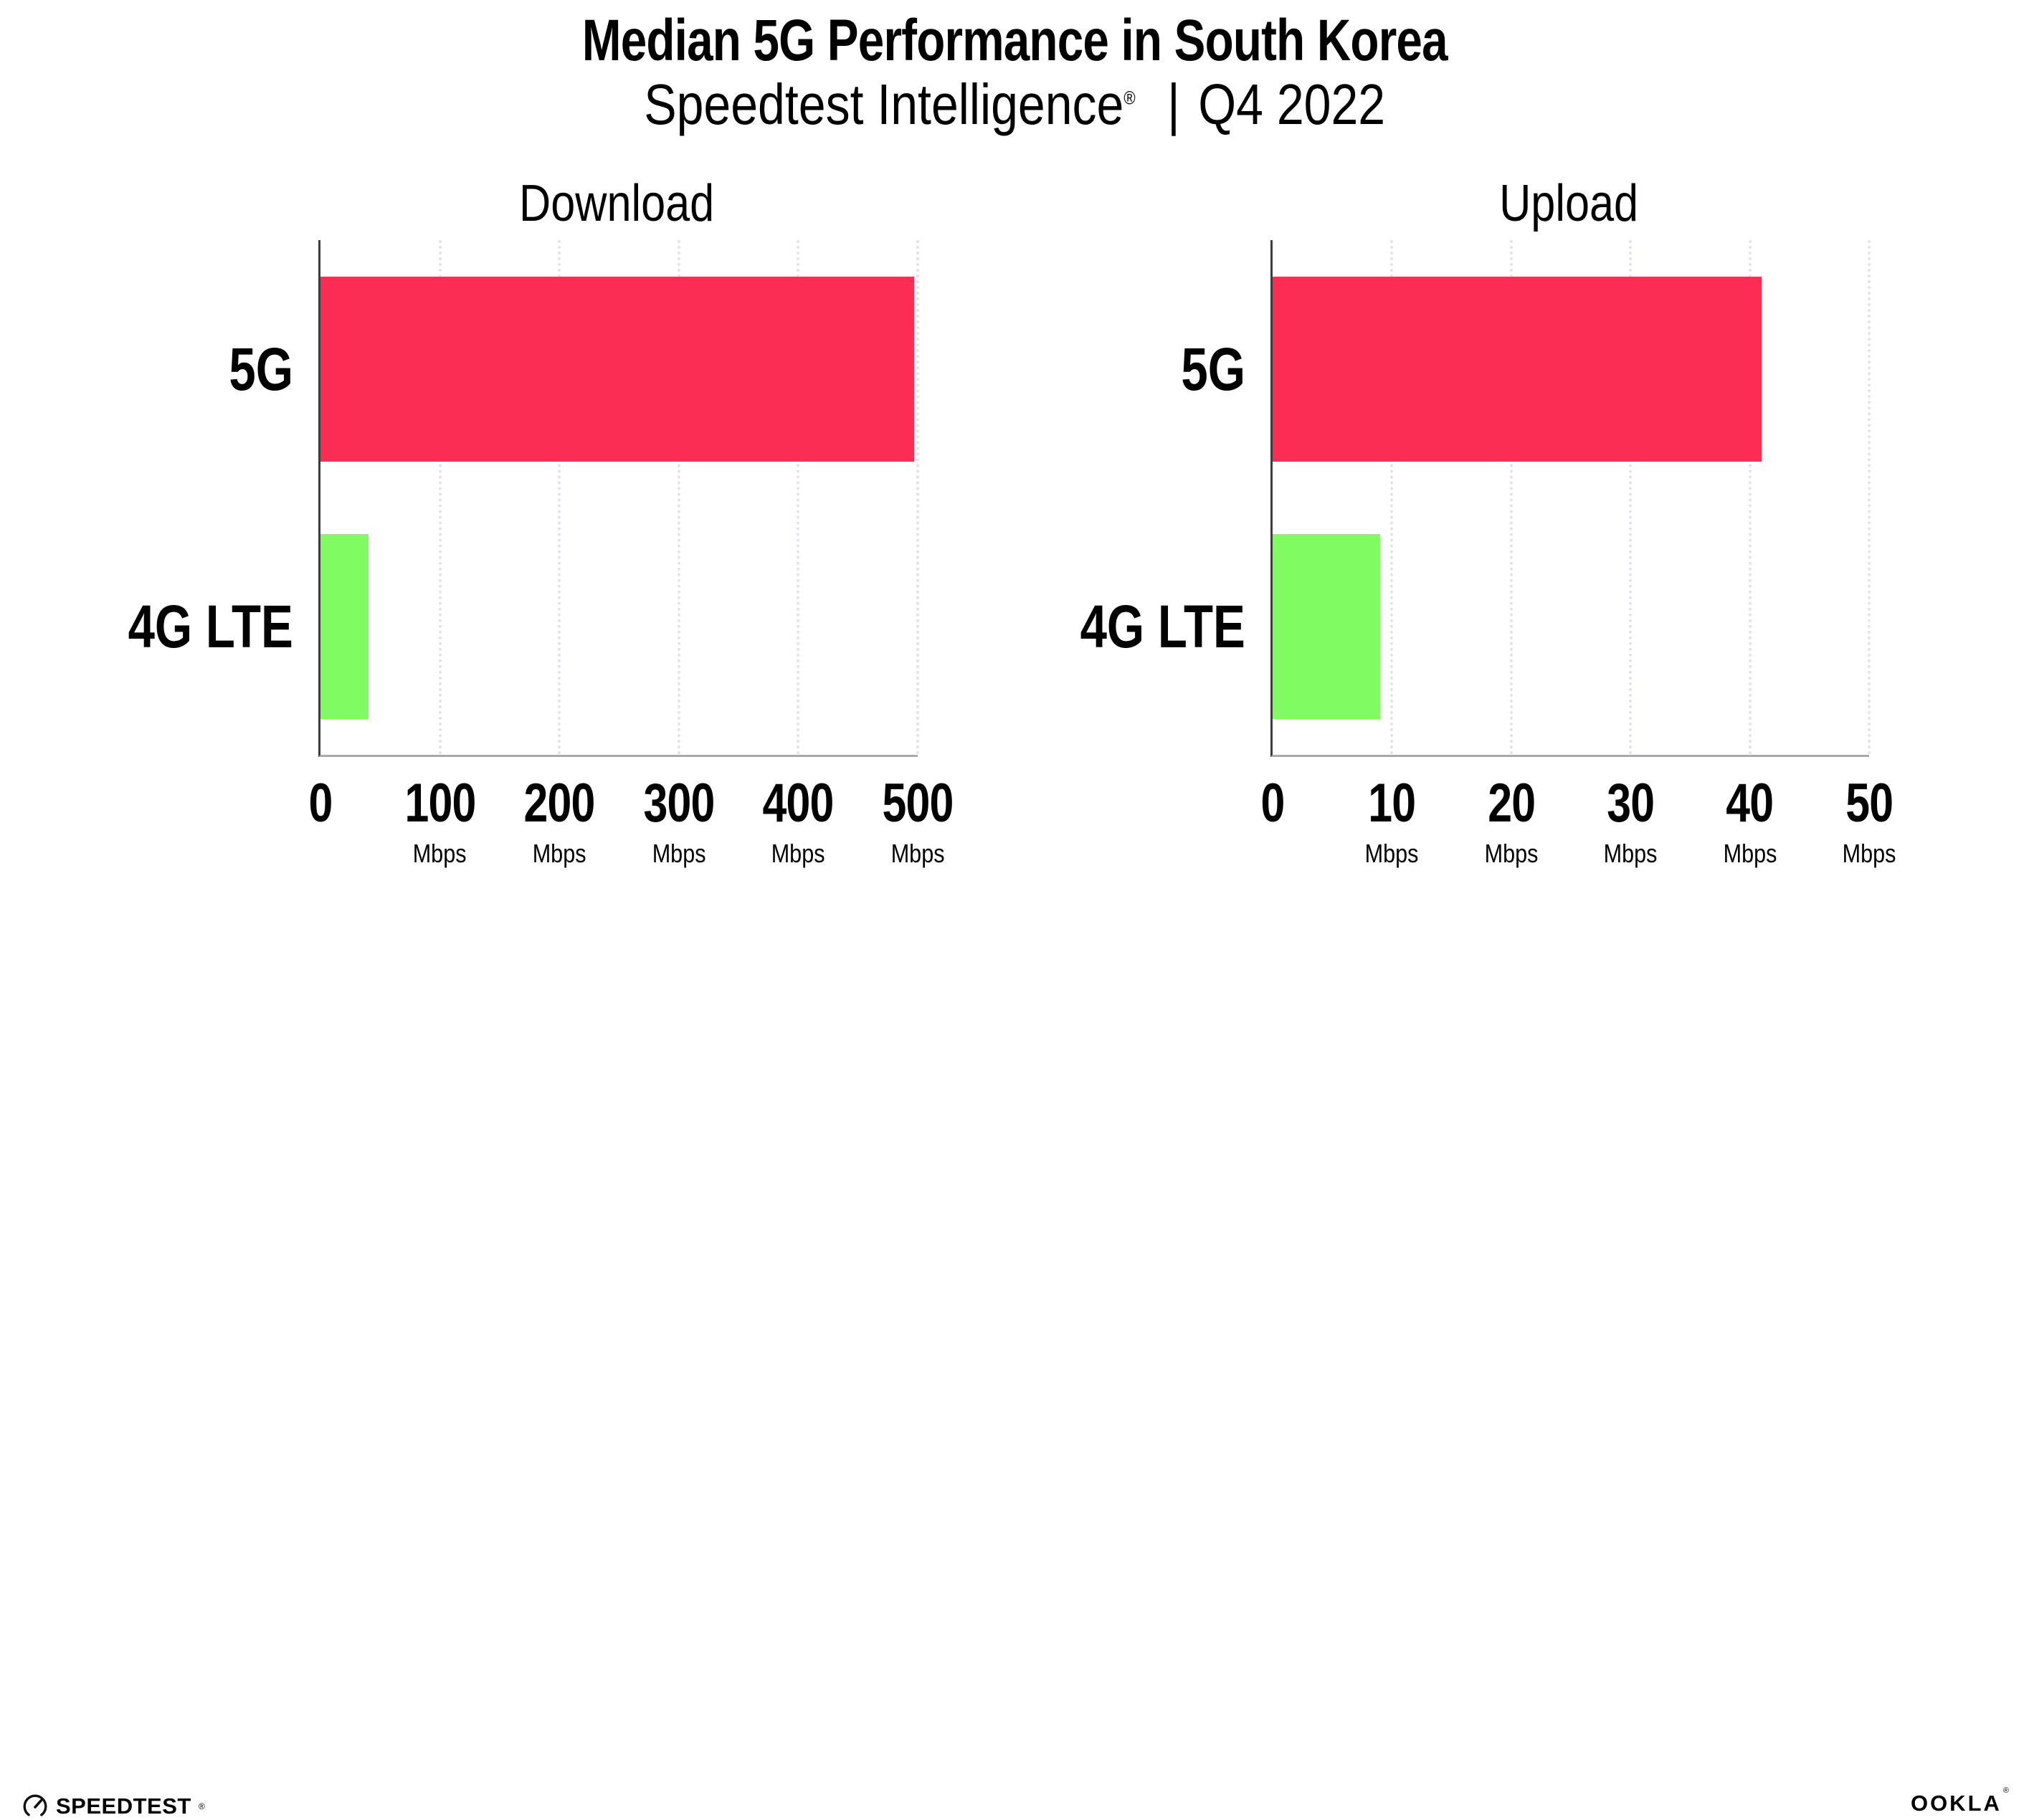 This screenshot has width=2029, height=1820. What do you see at coordinates (617, 369) in the screenshot?
I see `download-bar-5g` at bounding box center [617, 369].